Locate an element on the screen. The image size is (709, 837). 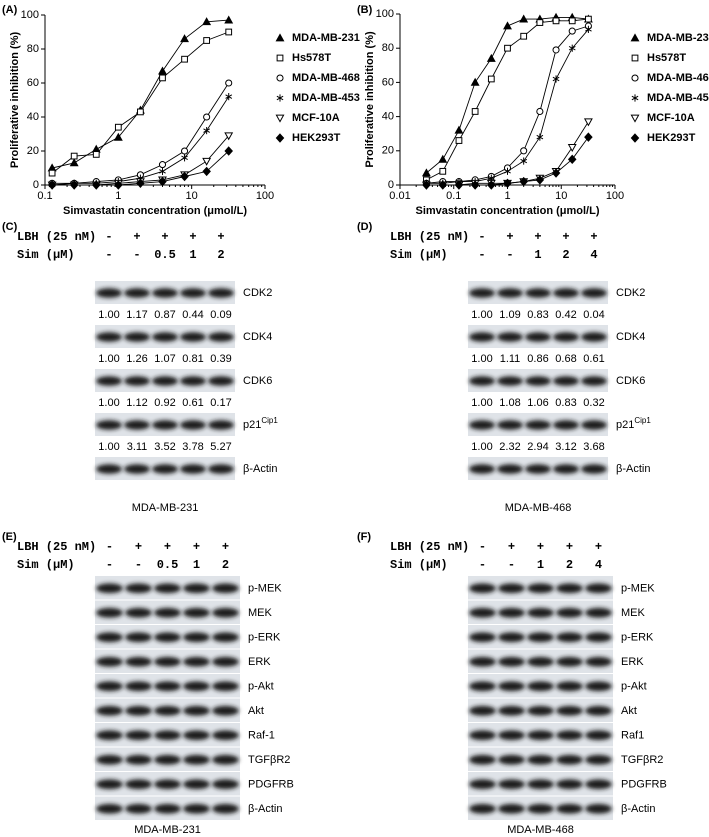
band-name: ERK is located at coordinates (259, 662).